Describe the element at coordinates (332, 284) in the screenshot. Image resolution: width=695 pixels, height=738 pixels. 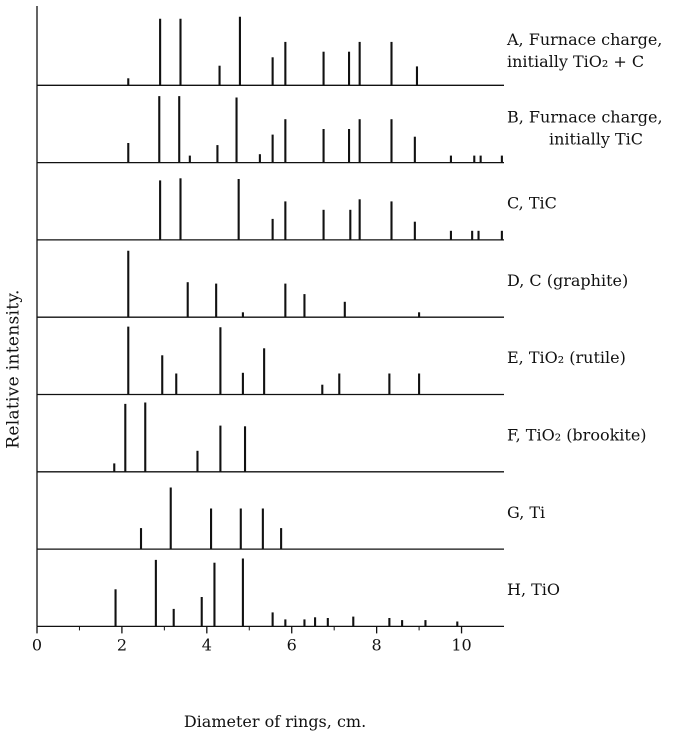
I see `panel-d: D, C (graphite)` at that location.